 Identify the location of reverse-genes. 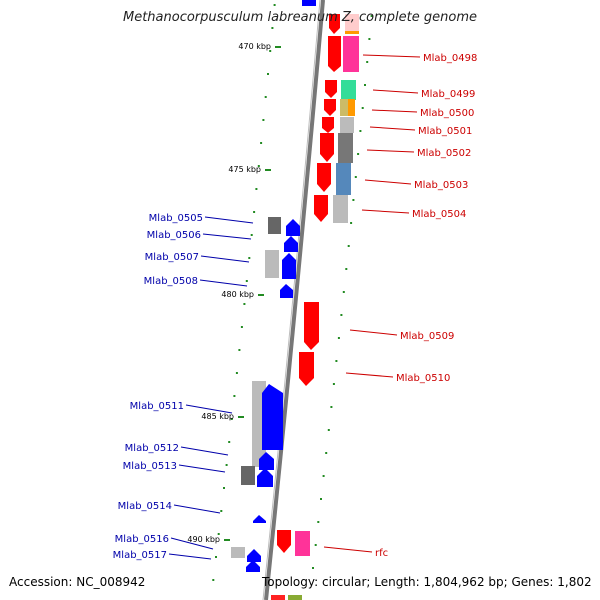
(281, 286).